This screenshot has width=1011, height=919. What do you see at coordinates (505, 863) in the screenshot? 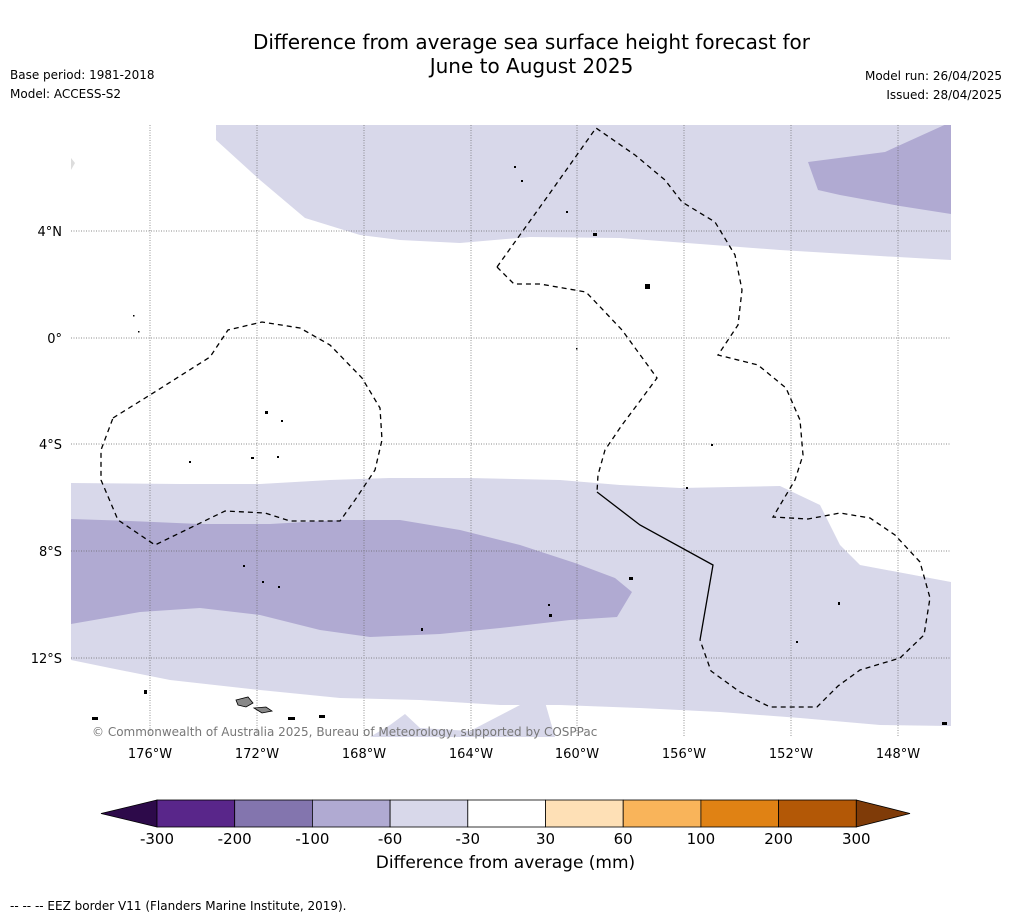
I see `colorbar-label: Difference from average (mm)` at bounding box center [505, 863].